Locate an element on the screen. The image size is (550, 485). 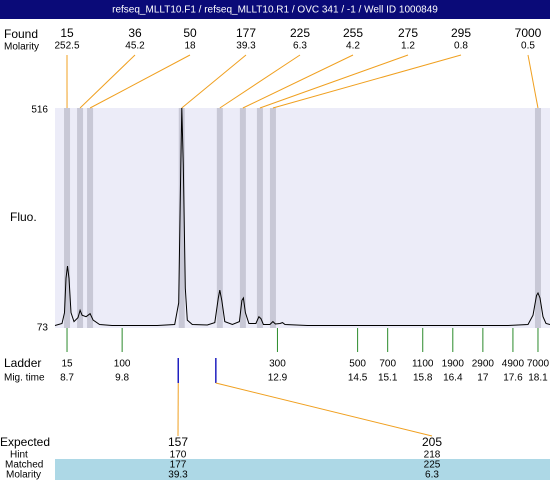
ladder-time: 17 is located at coordinates (483, 378).